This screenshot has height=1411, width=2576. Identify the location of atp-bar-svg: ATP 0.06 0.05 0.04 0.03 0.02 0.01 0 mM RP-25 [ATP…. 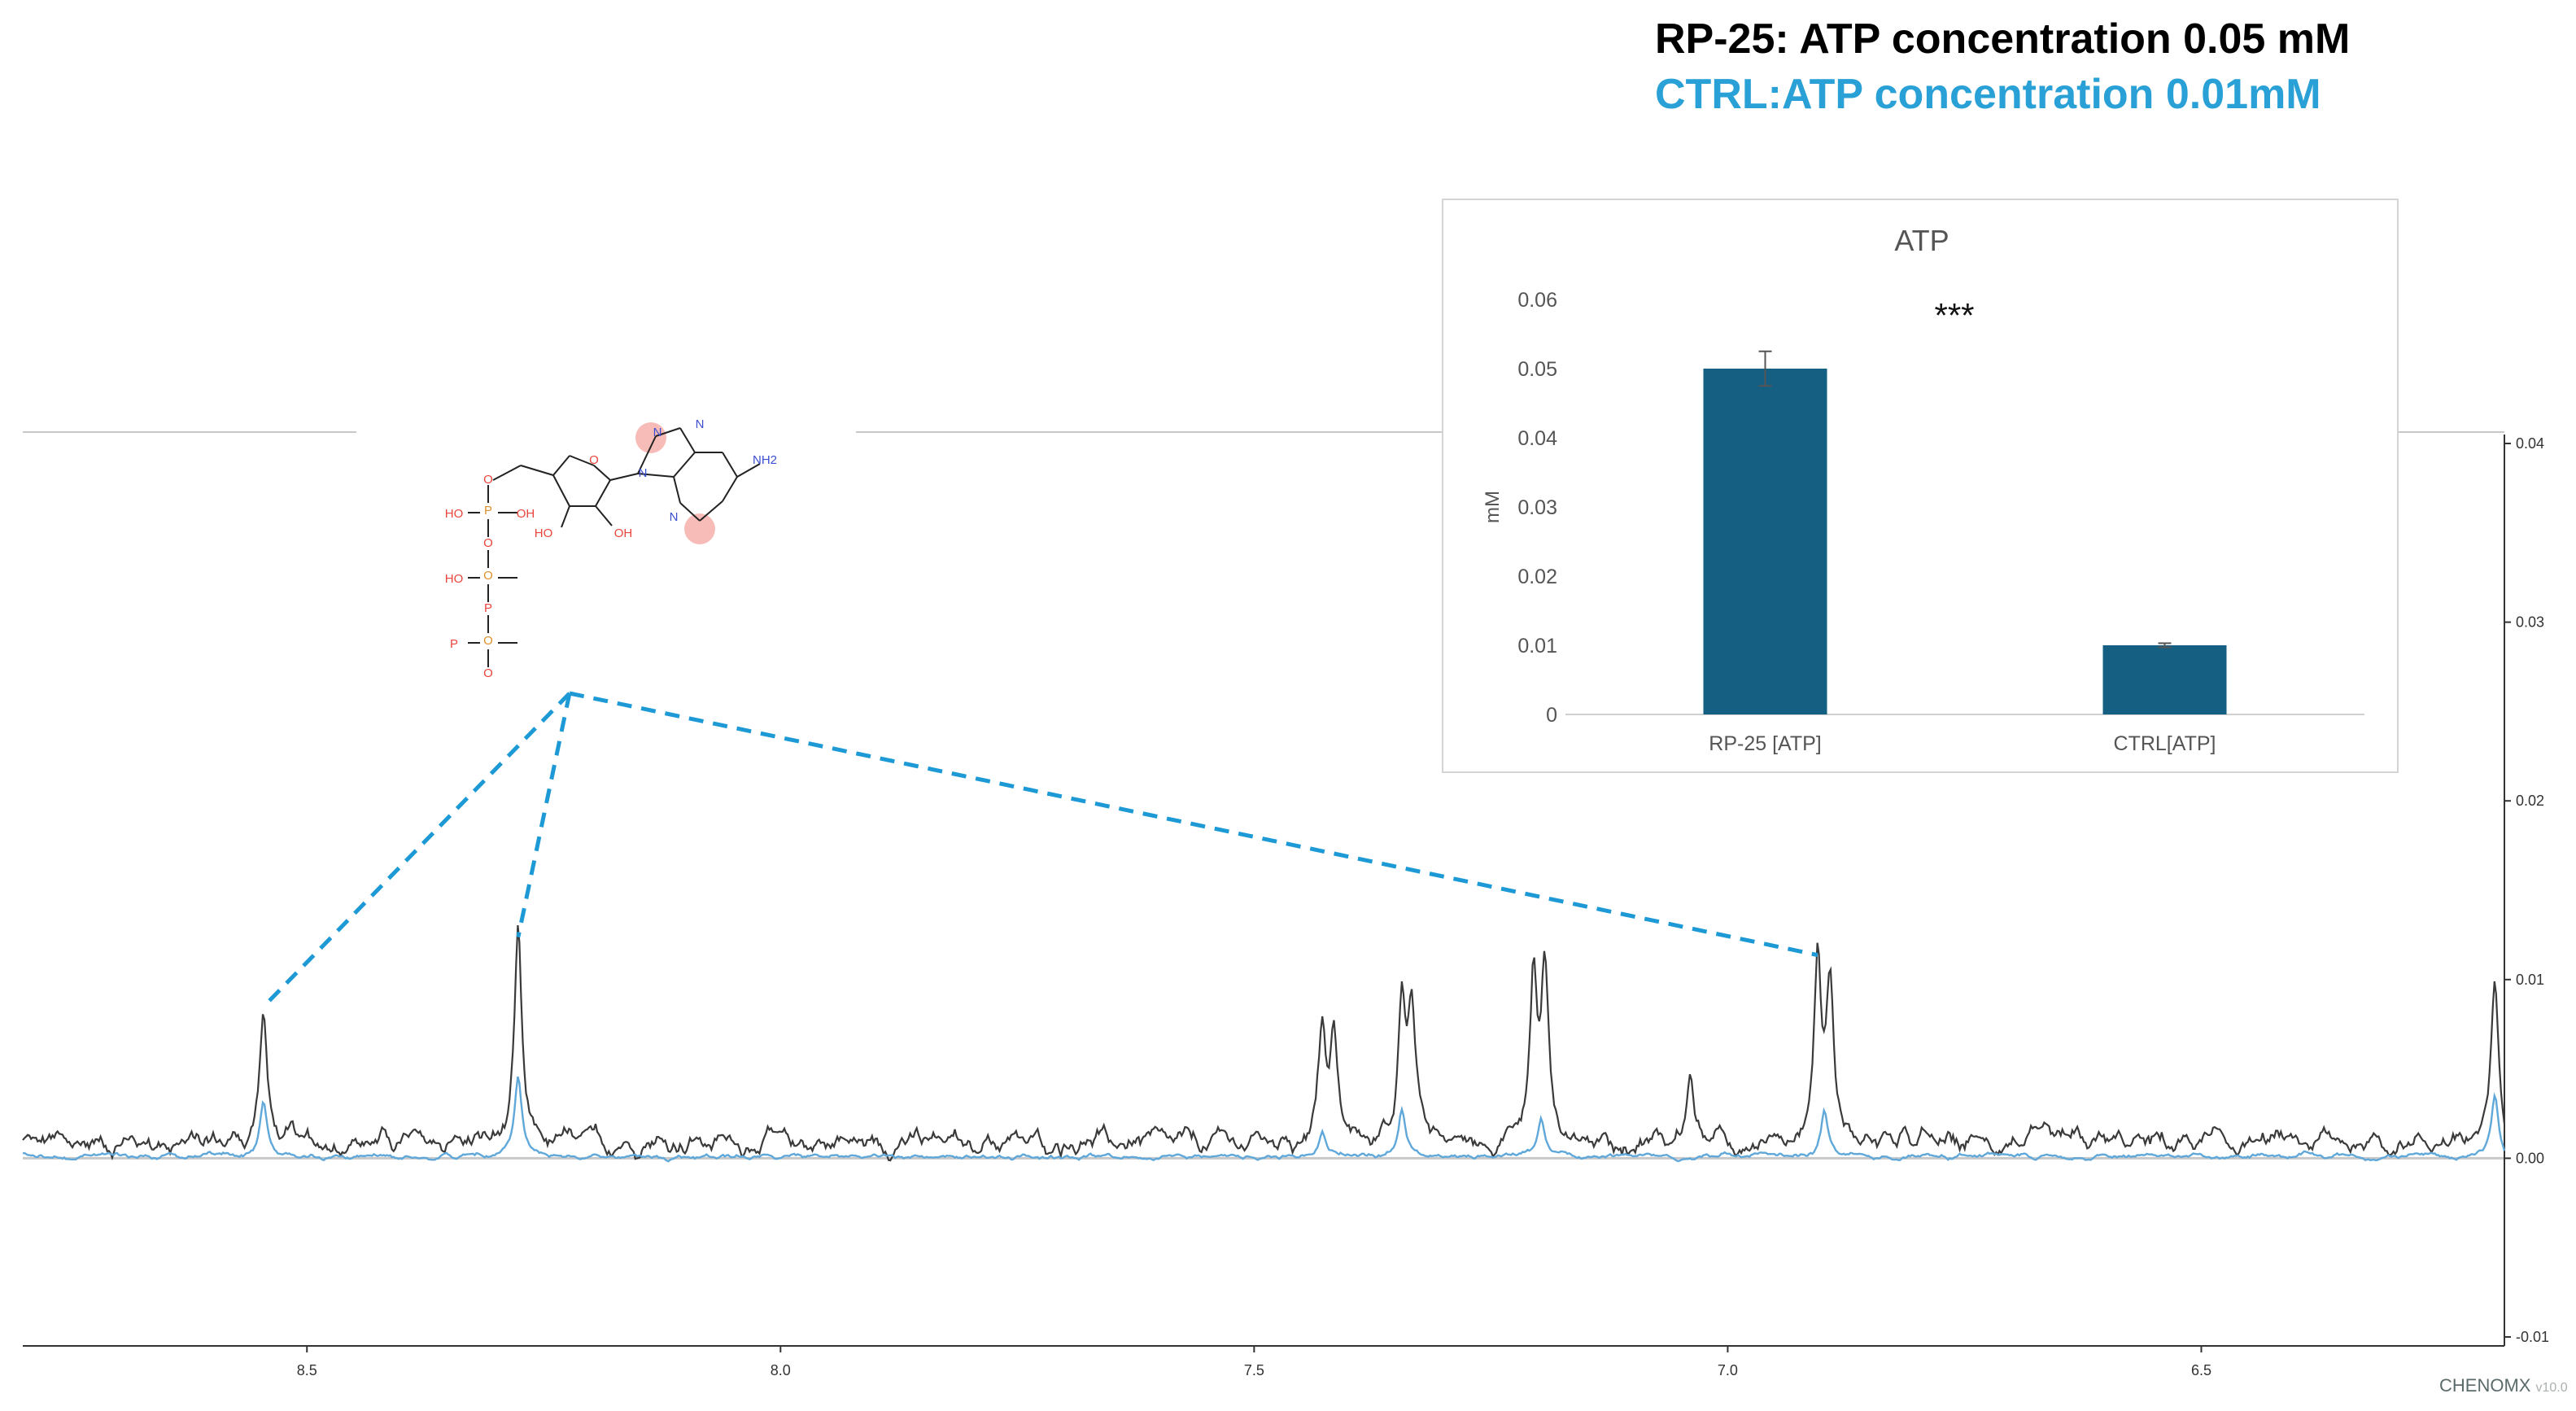
(1923, 489).